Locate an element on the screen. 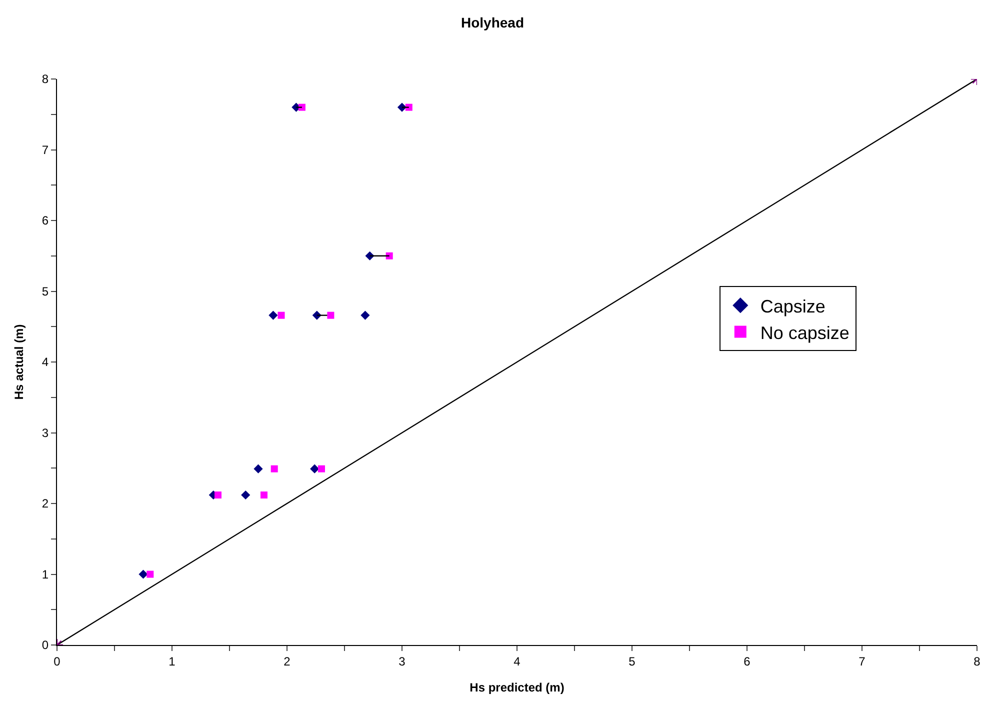  y-tick-label: 0 is located at coordinates (45, 645).